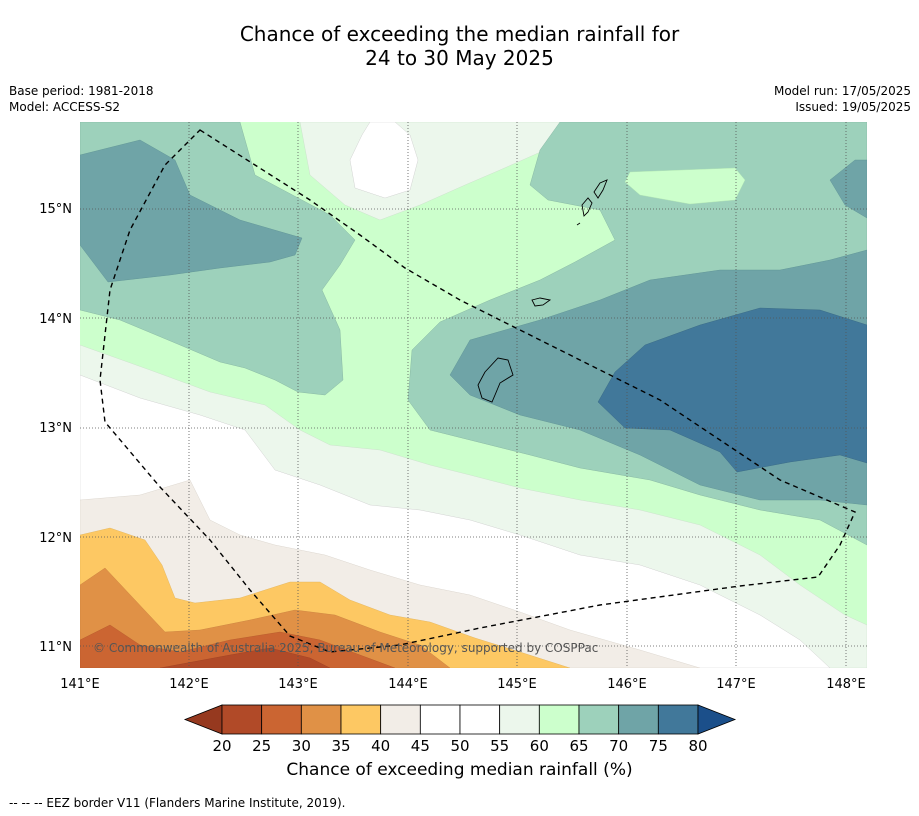 The height and width of the screenshot is (816, 919). Describe the element at coordinates (55, 647) in the screenshot. I see `lat-label: 11°N` at that location.